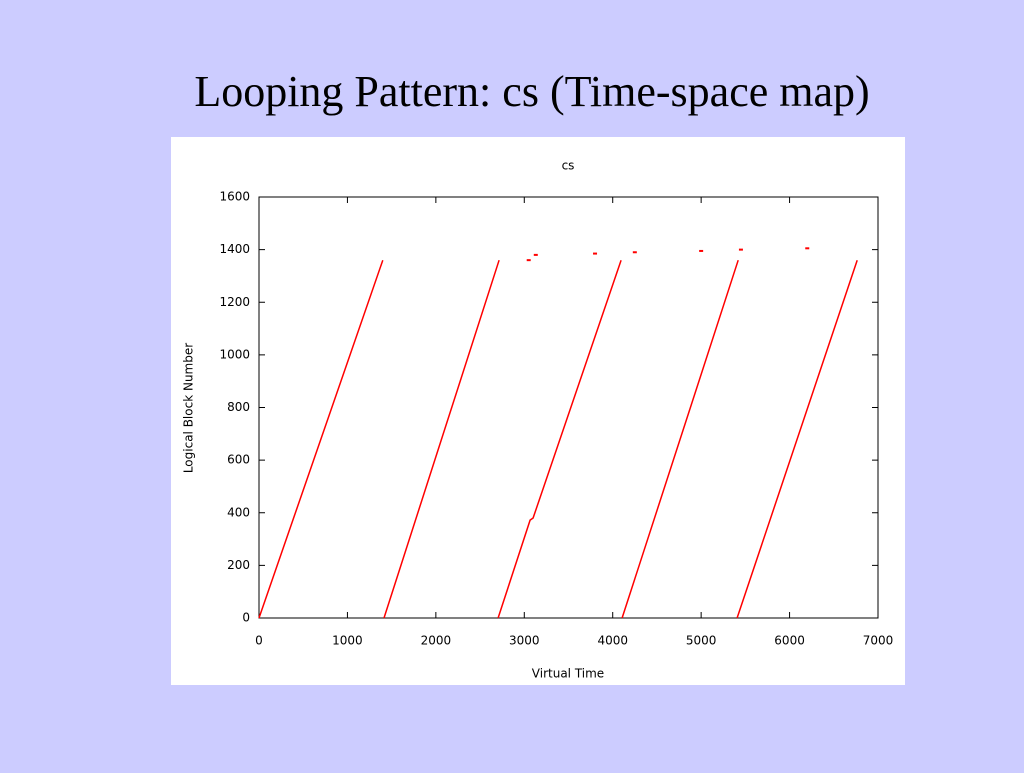 The image size is (1024, 773). I want to click on y-tick-label: 1000, so click(234, 354).